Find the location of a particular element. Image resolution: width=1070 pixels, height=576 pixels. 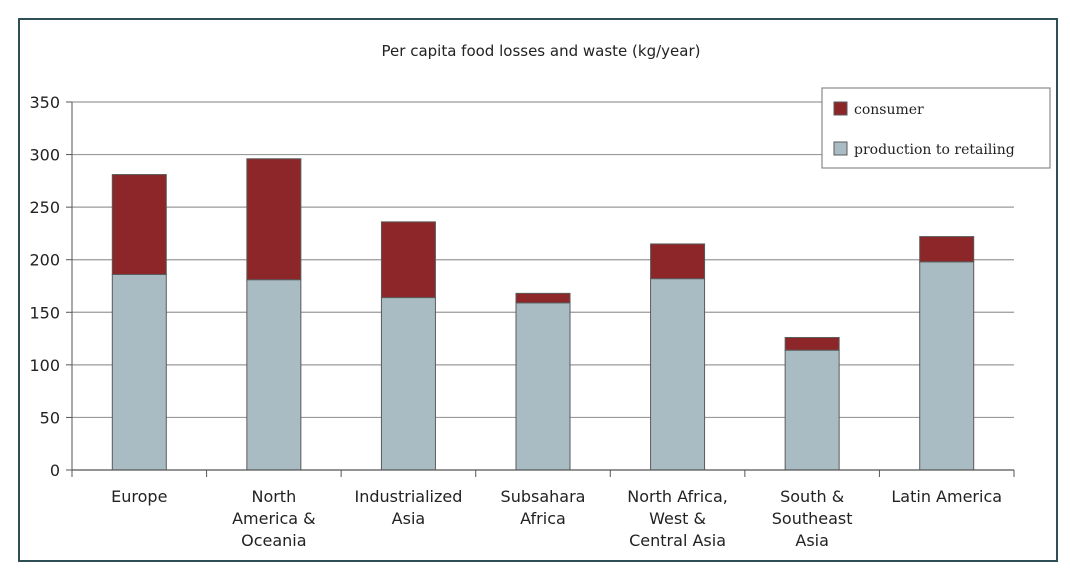

y-tick-label: 250 is located at coordinates (44, 207).